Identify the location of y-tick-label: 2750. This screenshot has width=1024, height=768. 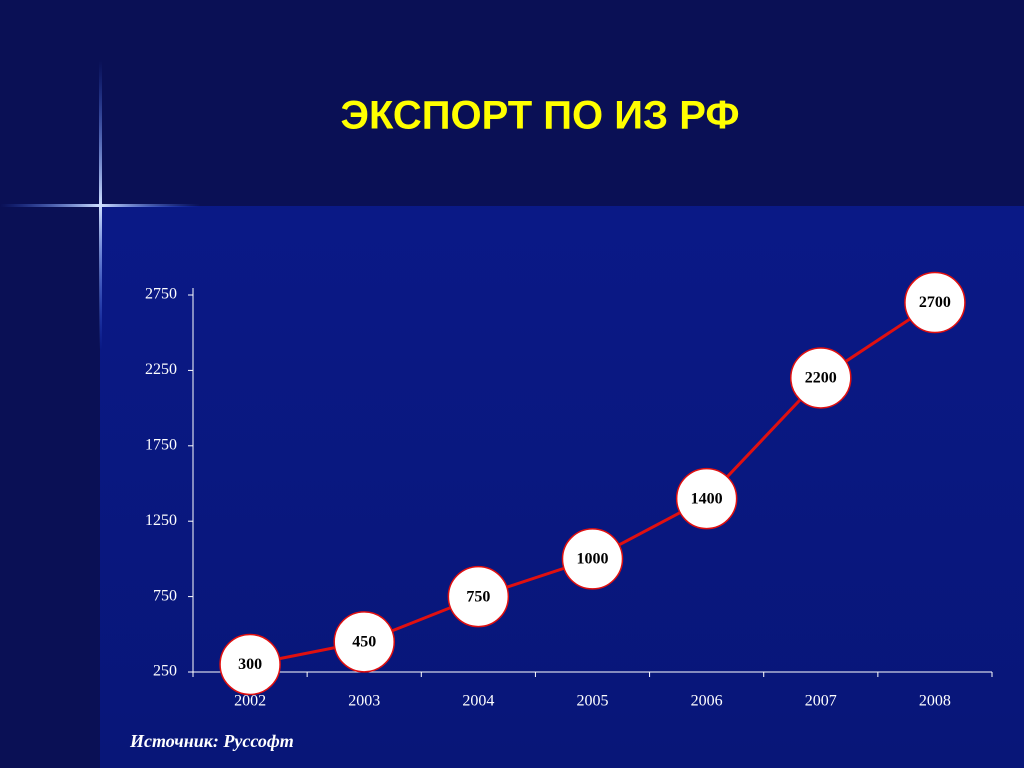
(161, 294).